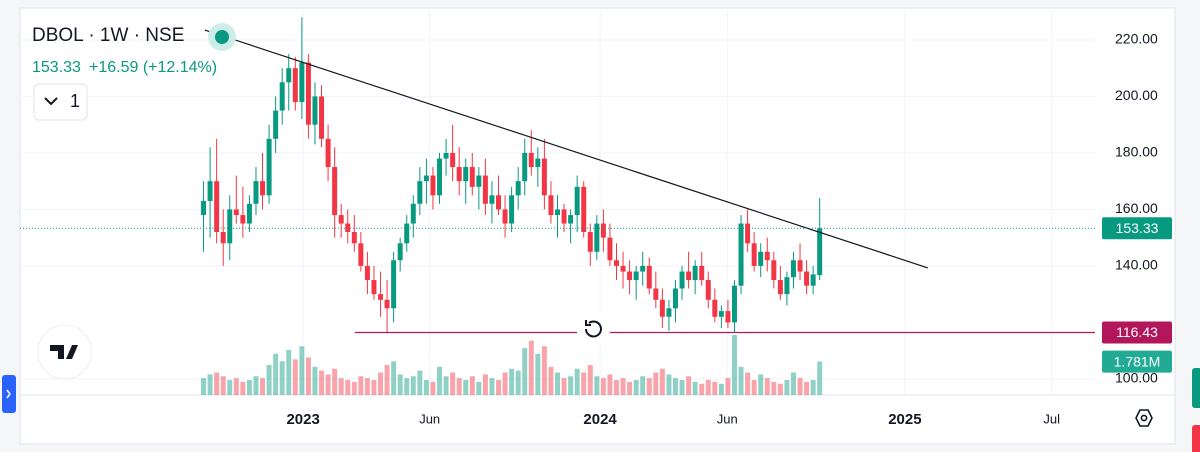 The width and height of the screenshot is (1200, 452). I want to click on price-tag-bg, so click(1137, 228).